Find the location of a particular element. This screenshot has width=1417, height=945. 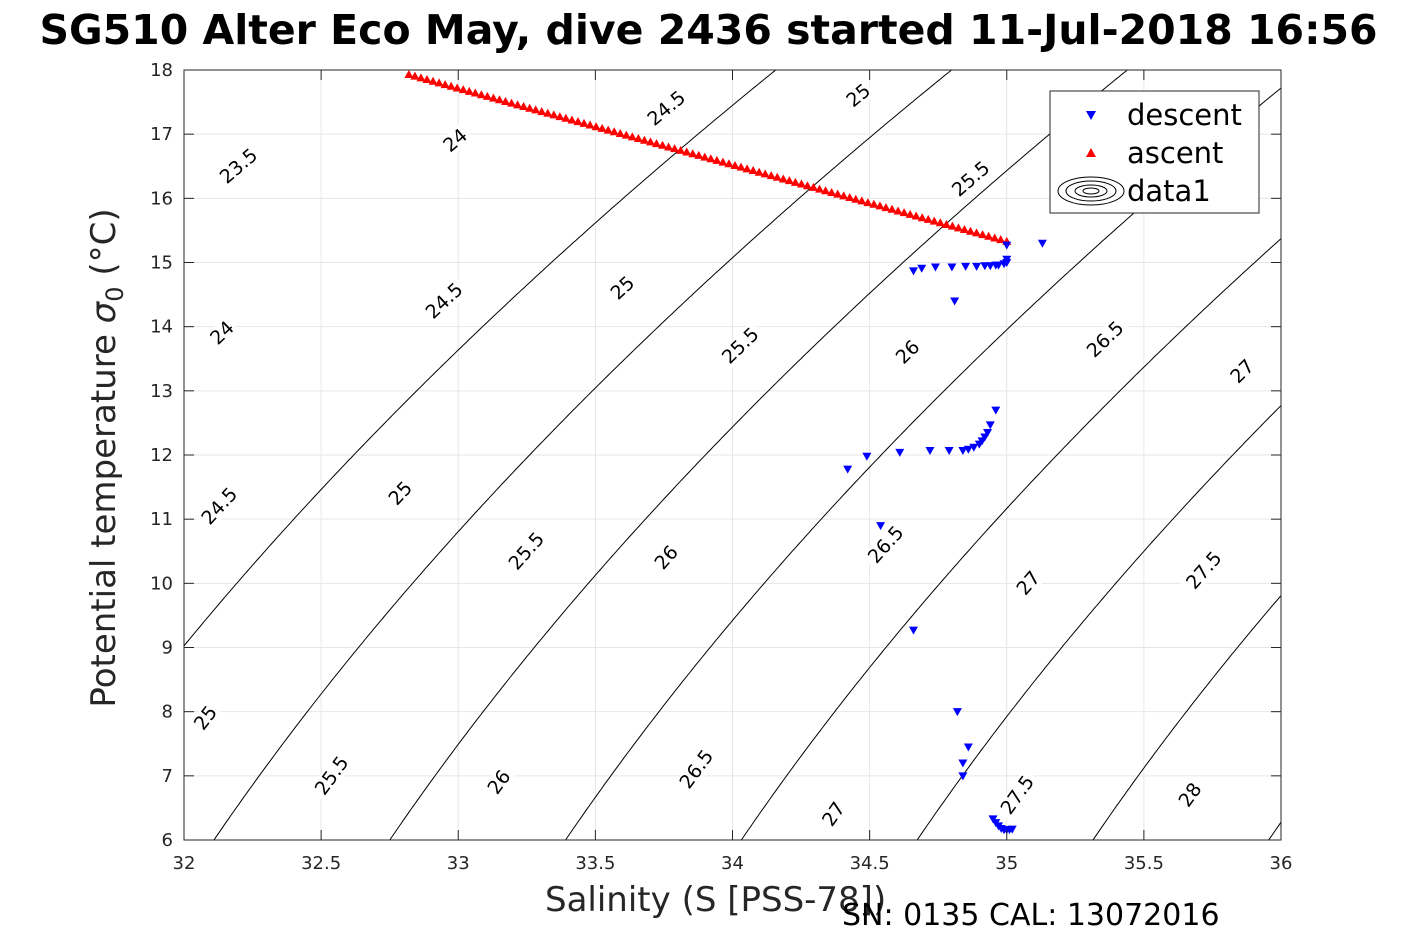

sensor-calibration-note: SN: 0135 CAL: 13072016 is located at coordinates (1031, 915).